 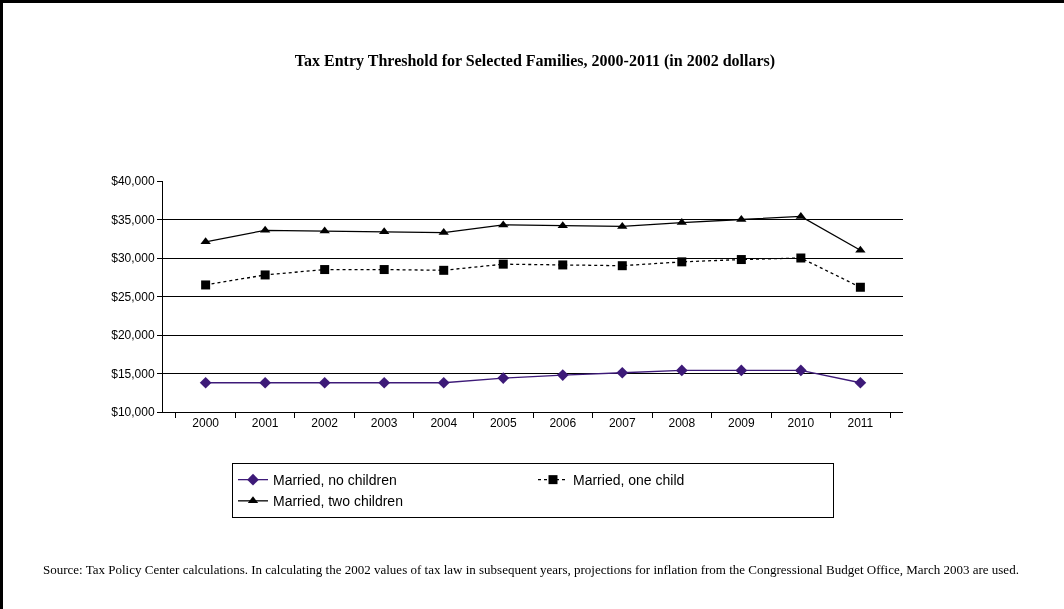 What do you see at coordinates (133, 335) in the screenshot?
I see `y-tick-label: $20,000` at bounding box center [133, 335].